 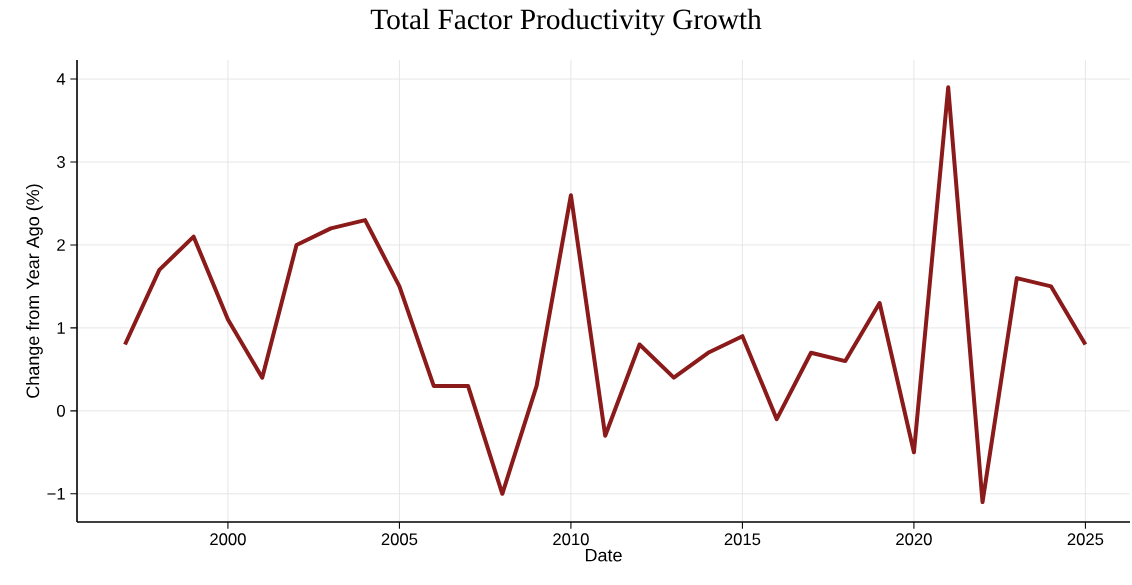 I want to click on x-tick-label: 2015, so click(x=742, y=539).